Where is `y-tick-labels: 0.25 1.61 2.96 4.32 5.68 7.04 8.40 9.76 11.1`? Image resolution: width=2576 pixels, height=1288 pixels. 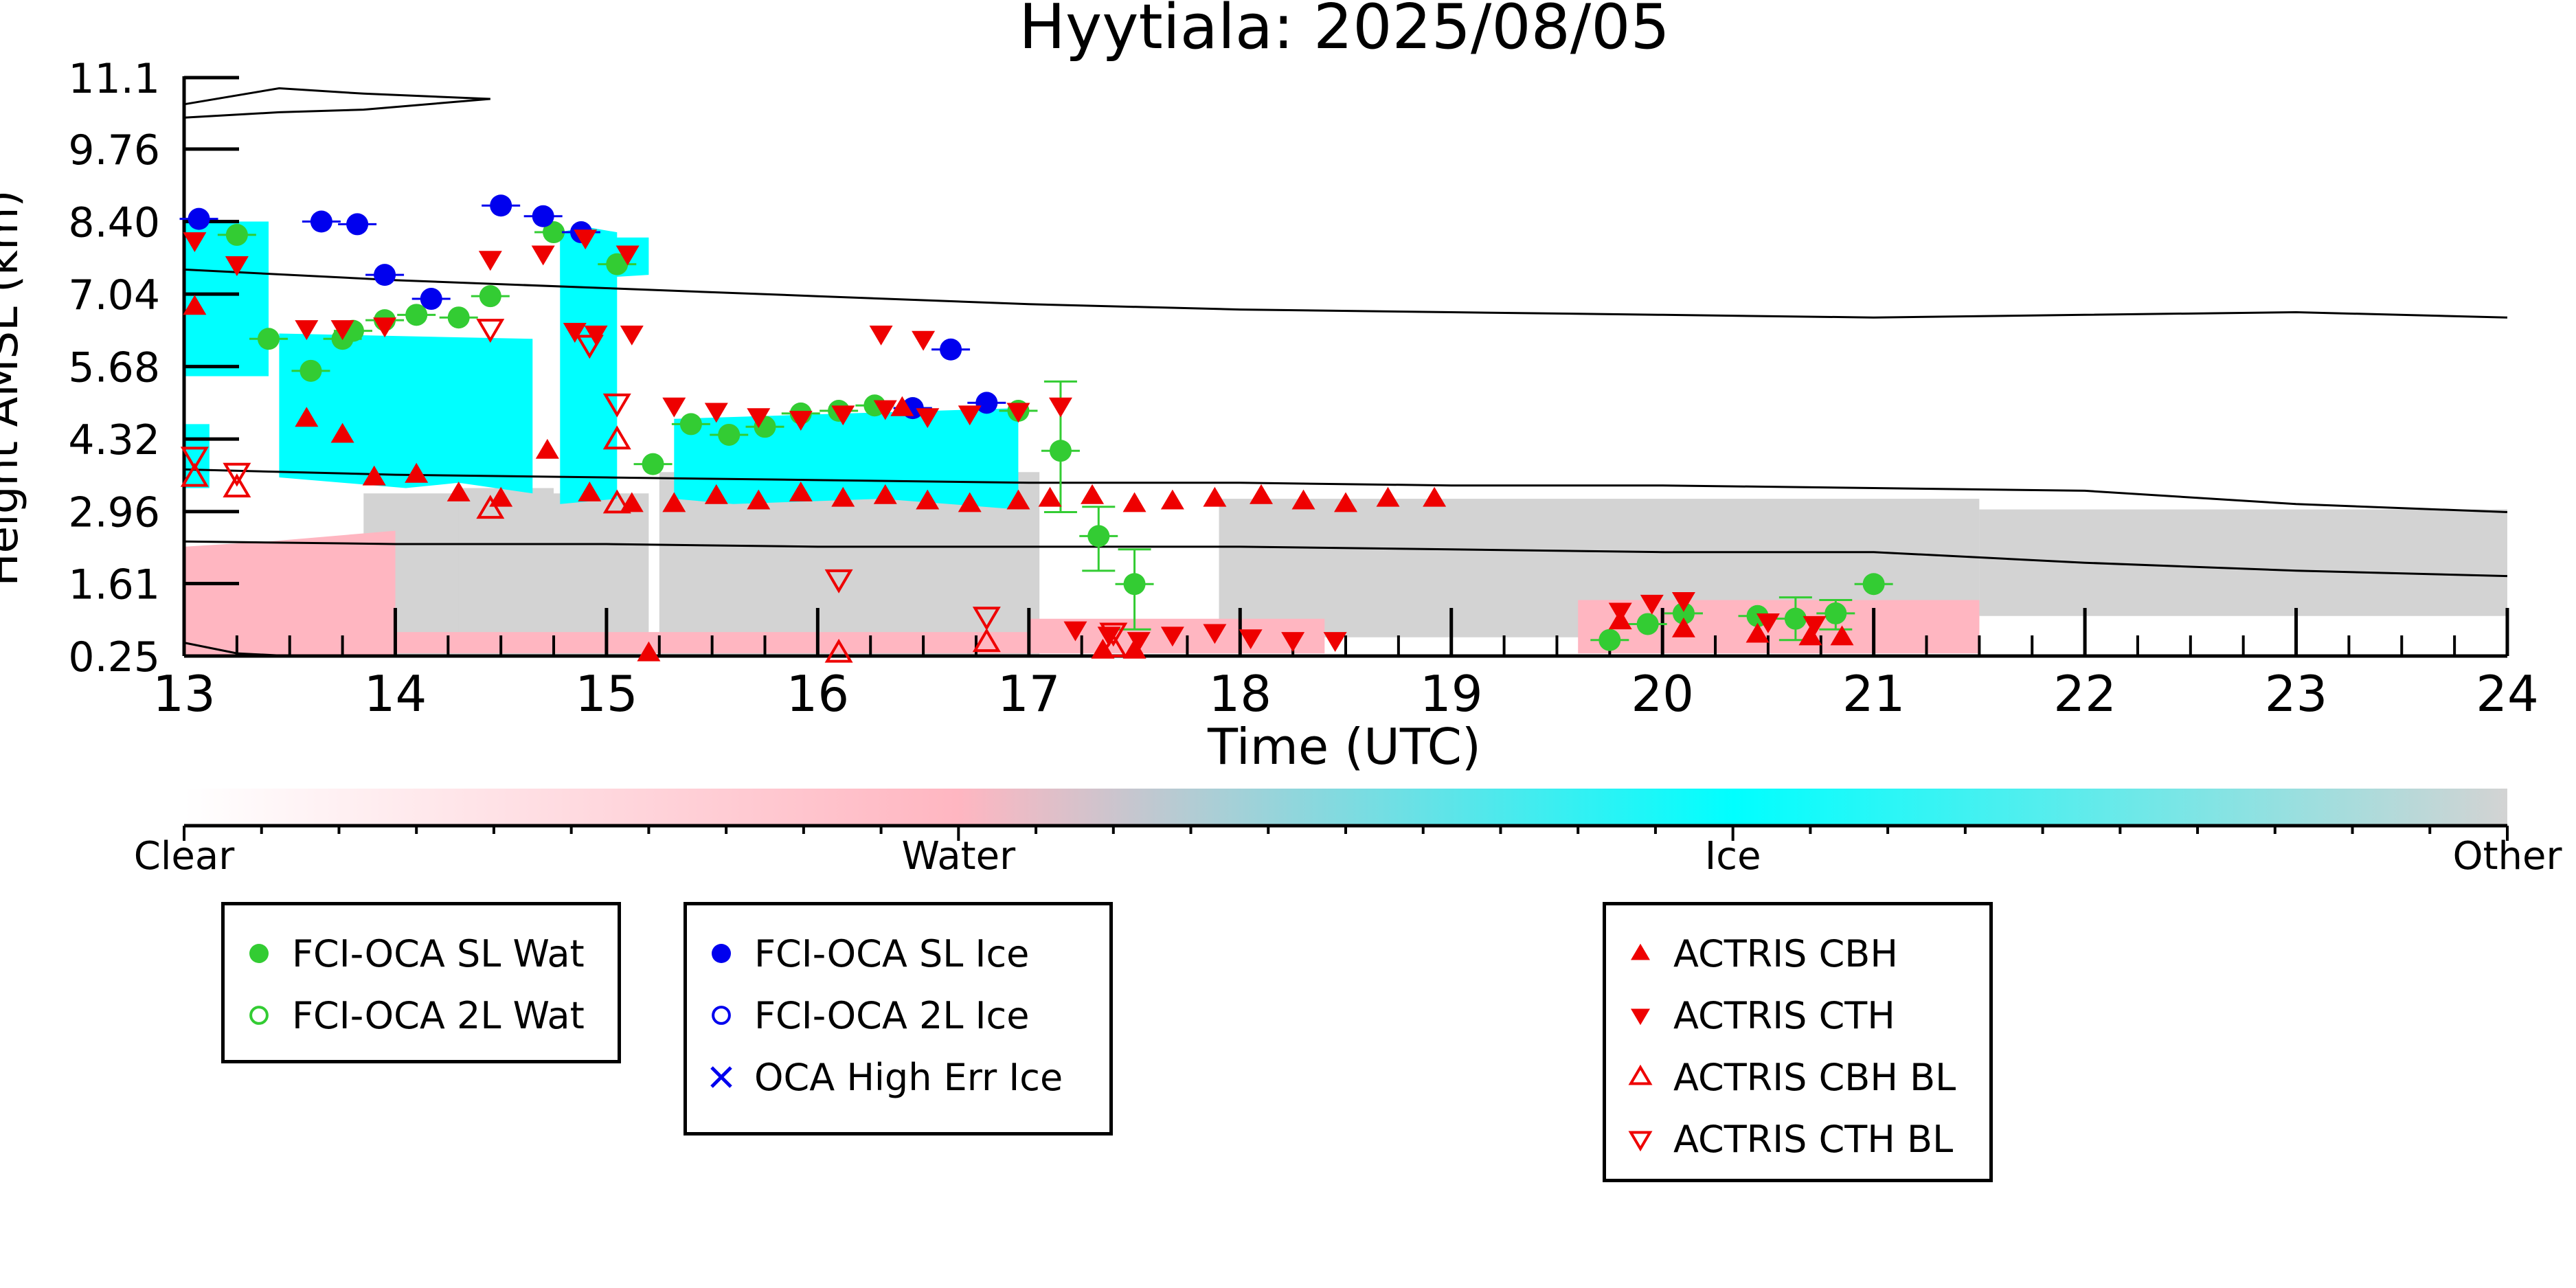
y-tick-labels: 0.25 1.61 2.96 4.32 5.68 7.04 8.40 9.76 11.1 is located at coordinates (153, 368).